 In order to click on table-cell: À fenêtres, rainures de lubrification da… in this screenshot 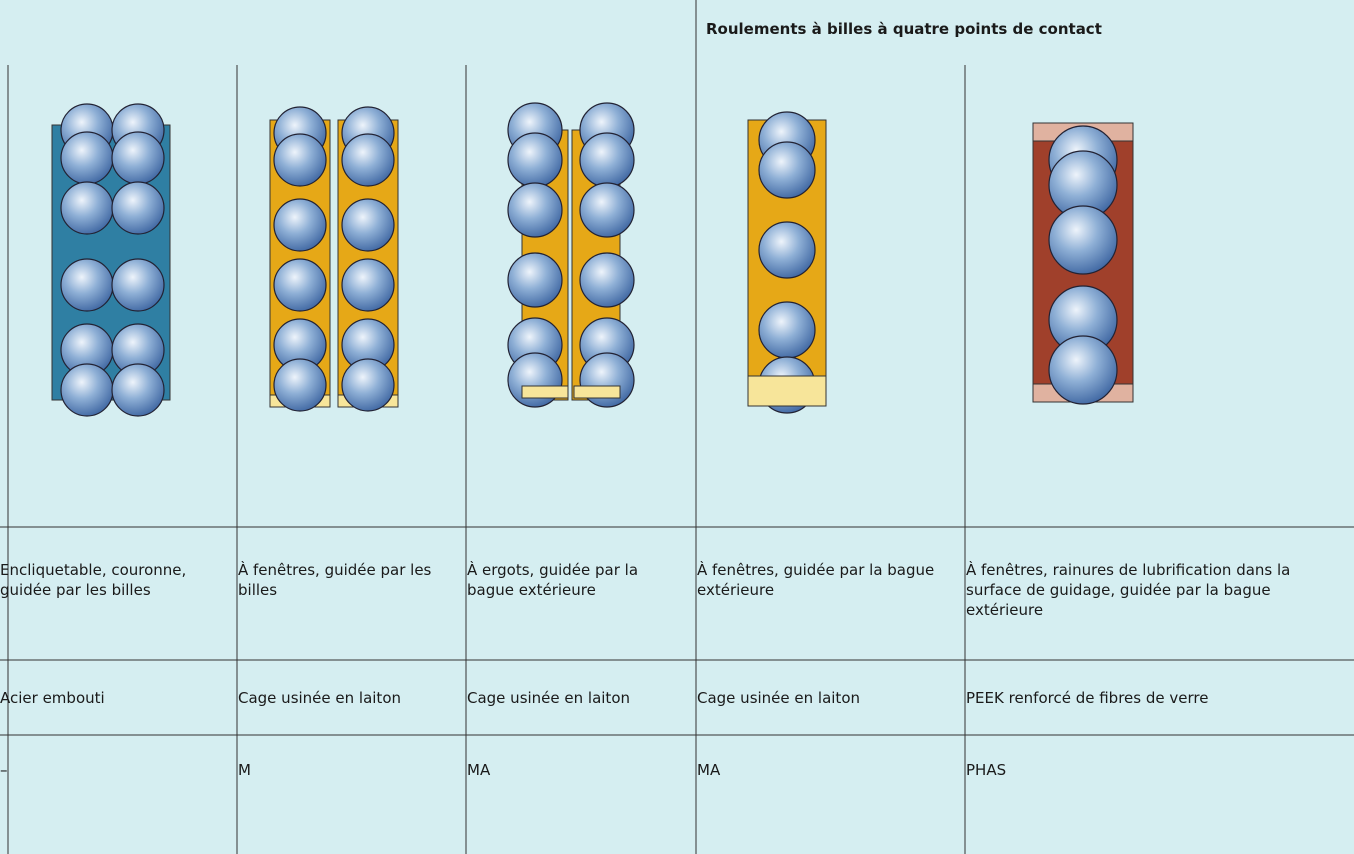, I will do `click(1128, 590)`.